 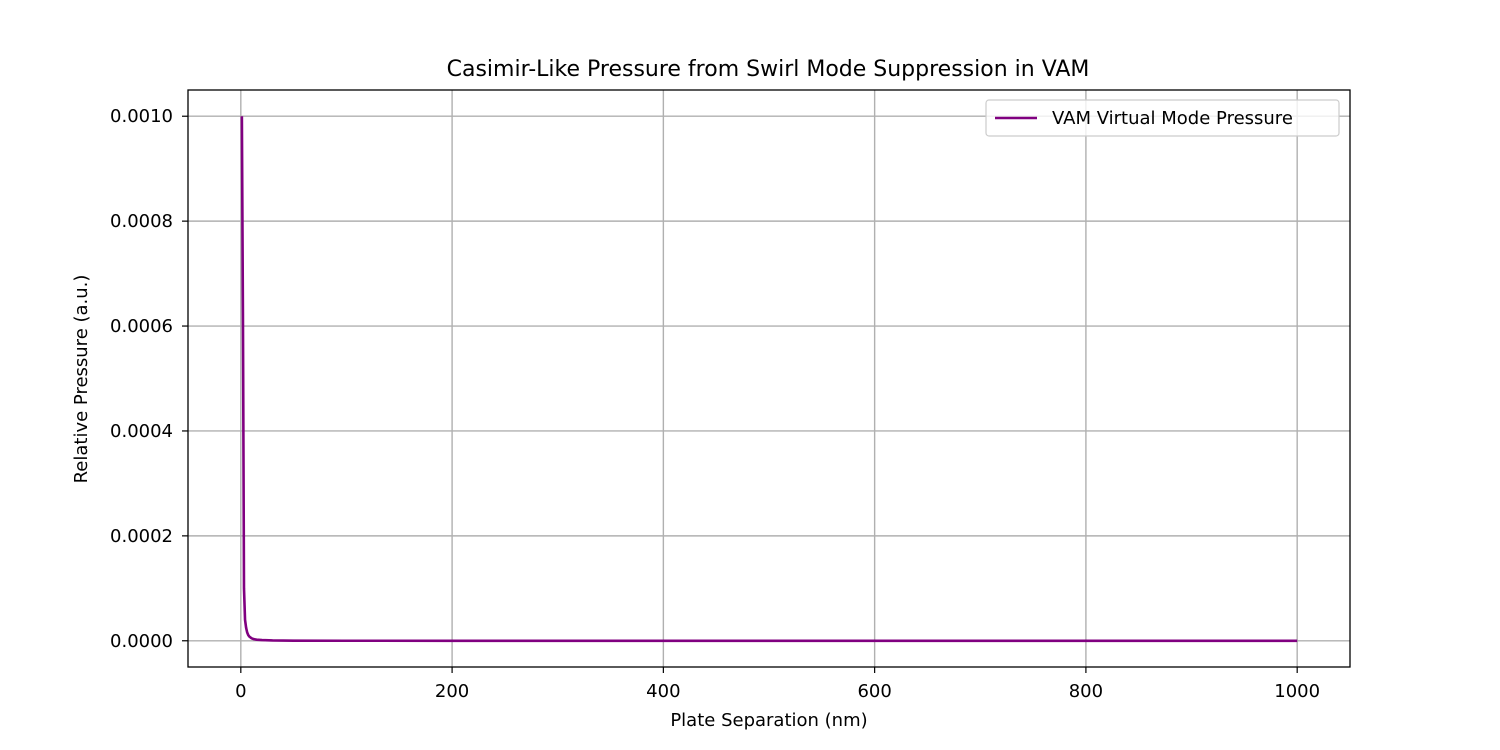 What do you see at coordinates (141, 536) in the screenshot?
I see `y-tick-label: 0.0002` at bounding box center [141, 536].